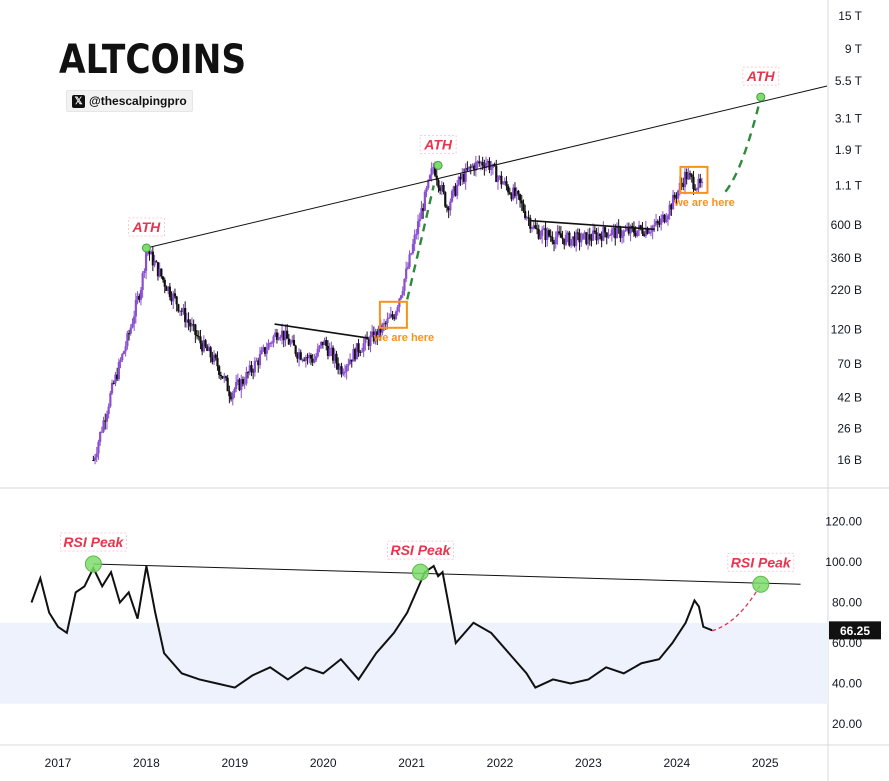 The height and width of the screenshot is (781, 889). Describe the element at coordinates (153, 60) in the screenshot. I see `chart-title: ALTCOINS` at that location.